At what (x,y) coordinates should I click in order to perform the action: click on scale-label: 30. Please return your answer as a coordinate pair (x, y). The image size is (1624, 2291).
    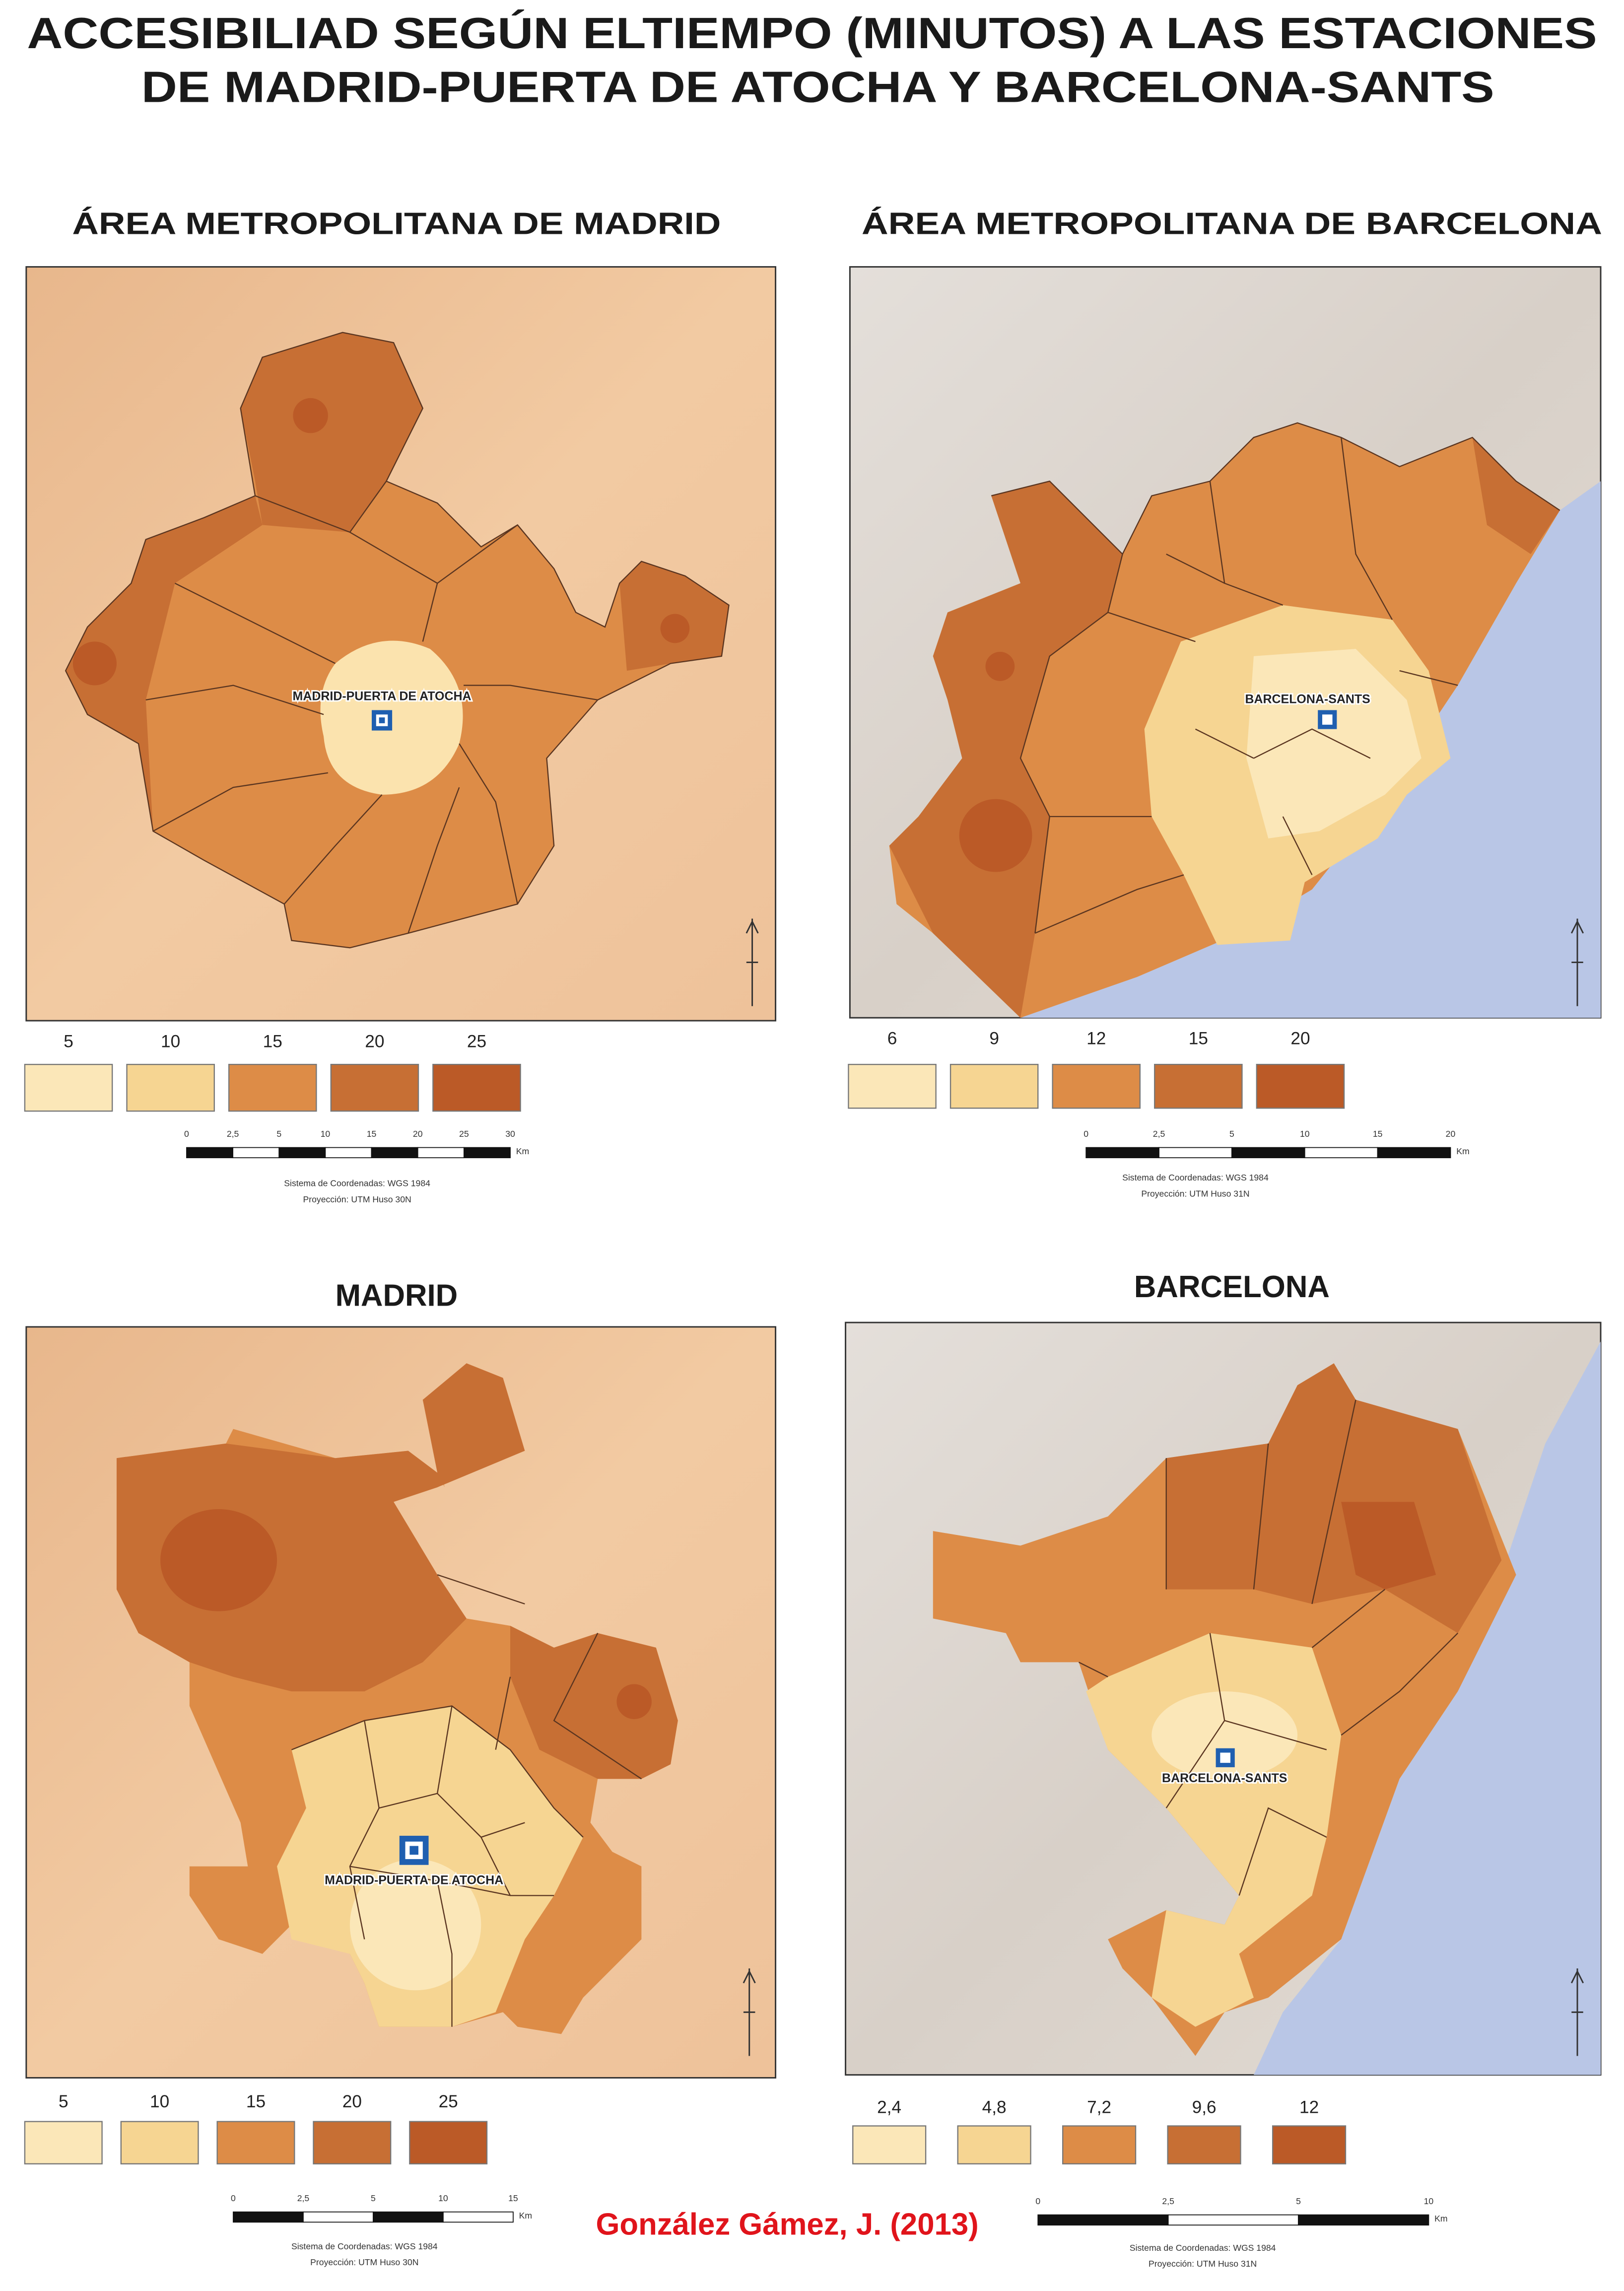
    Looking at the image, I should click on (510, 1134).